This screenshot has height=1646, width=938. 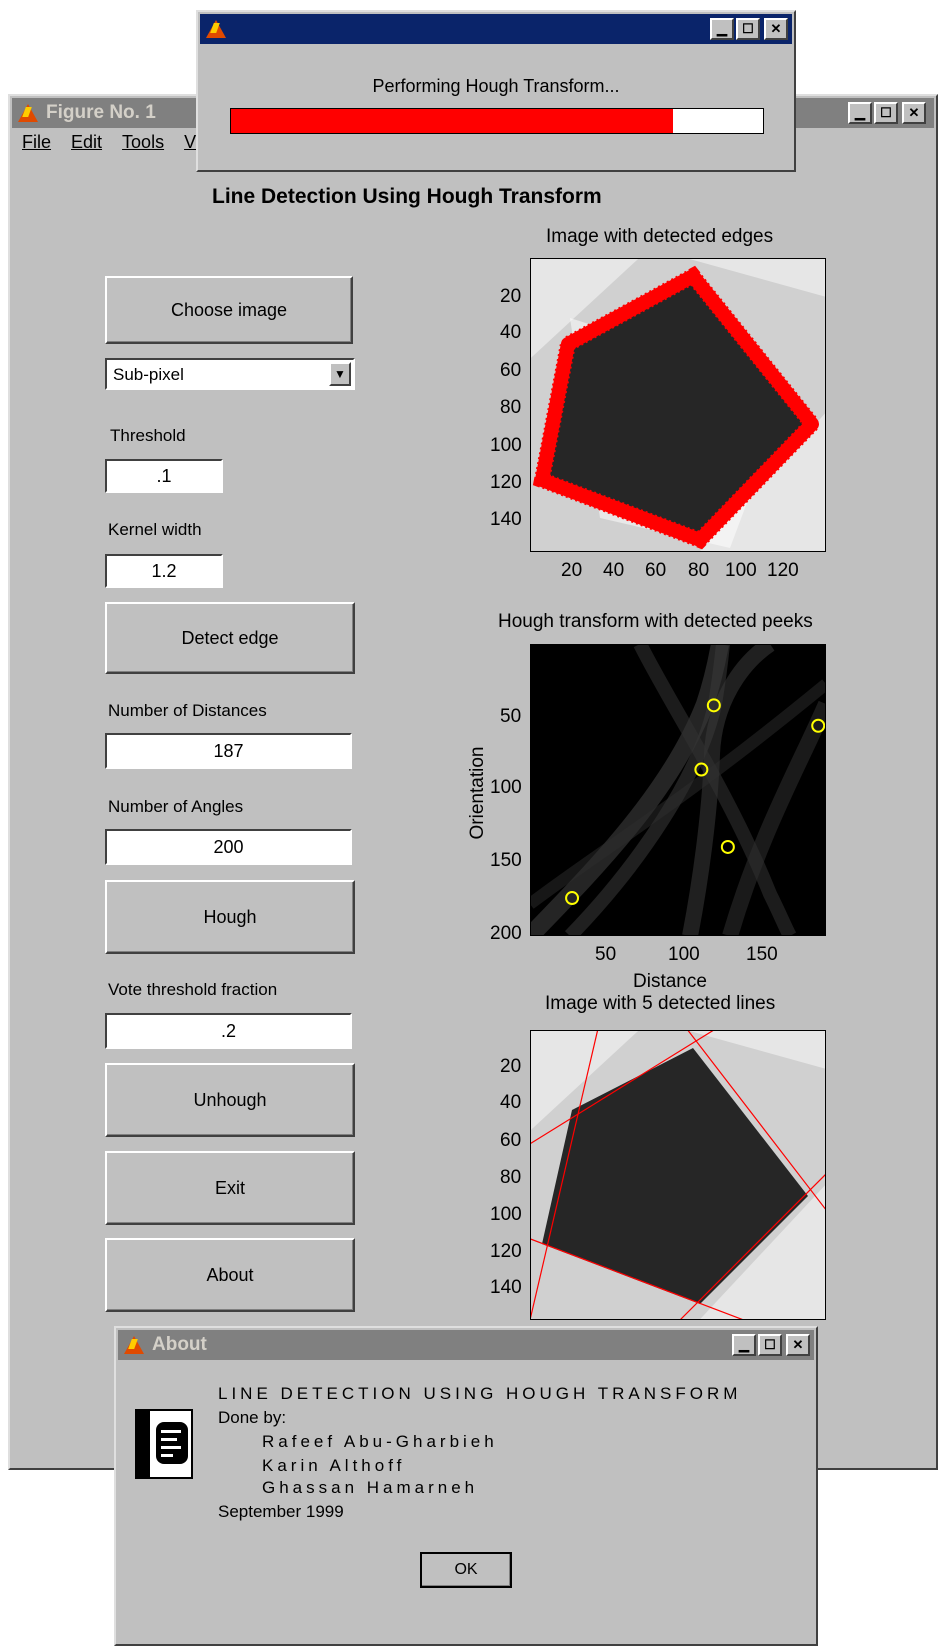 What do you see at coordinates (511, 332) in the screenshot?
I see `edges-ytick: 40` at bounding box center [511, 332].